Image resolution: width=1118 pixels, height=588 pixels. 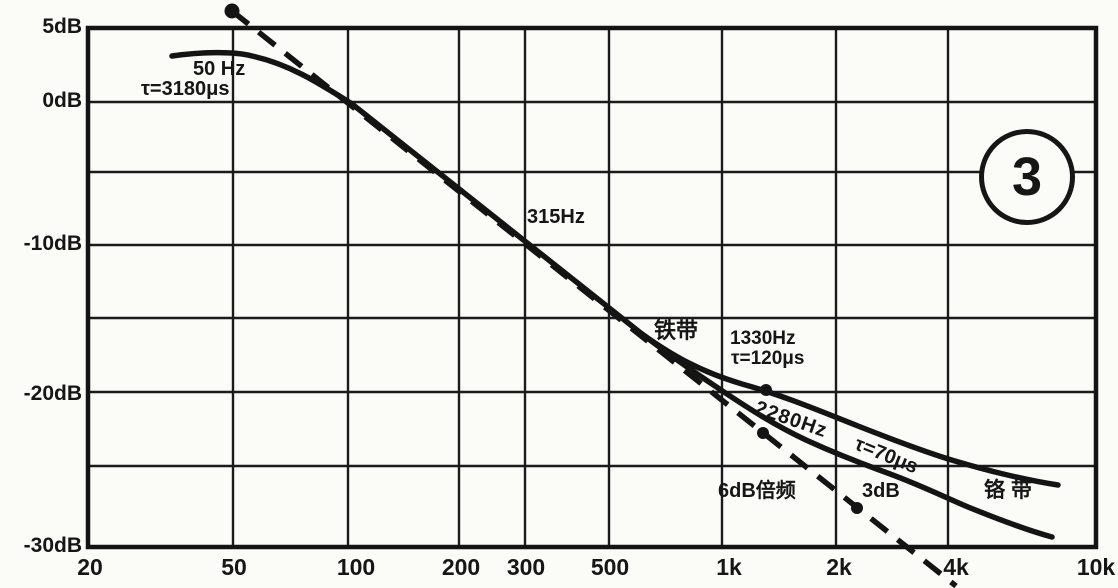 What do you see at coordinates (556, 217) in the screenshot?
I see `label-315hz: 315Hz` at bounding box center [556, 217].